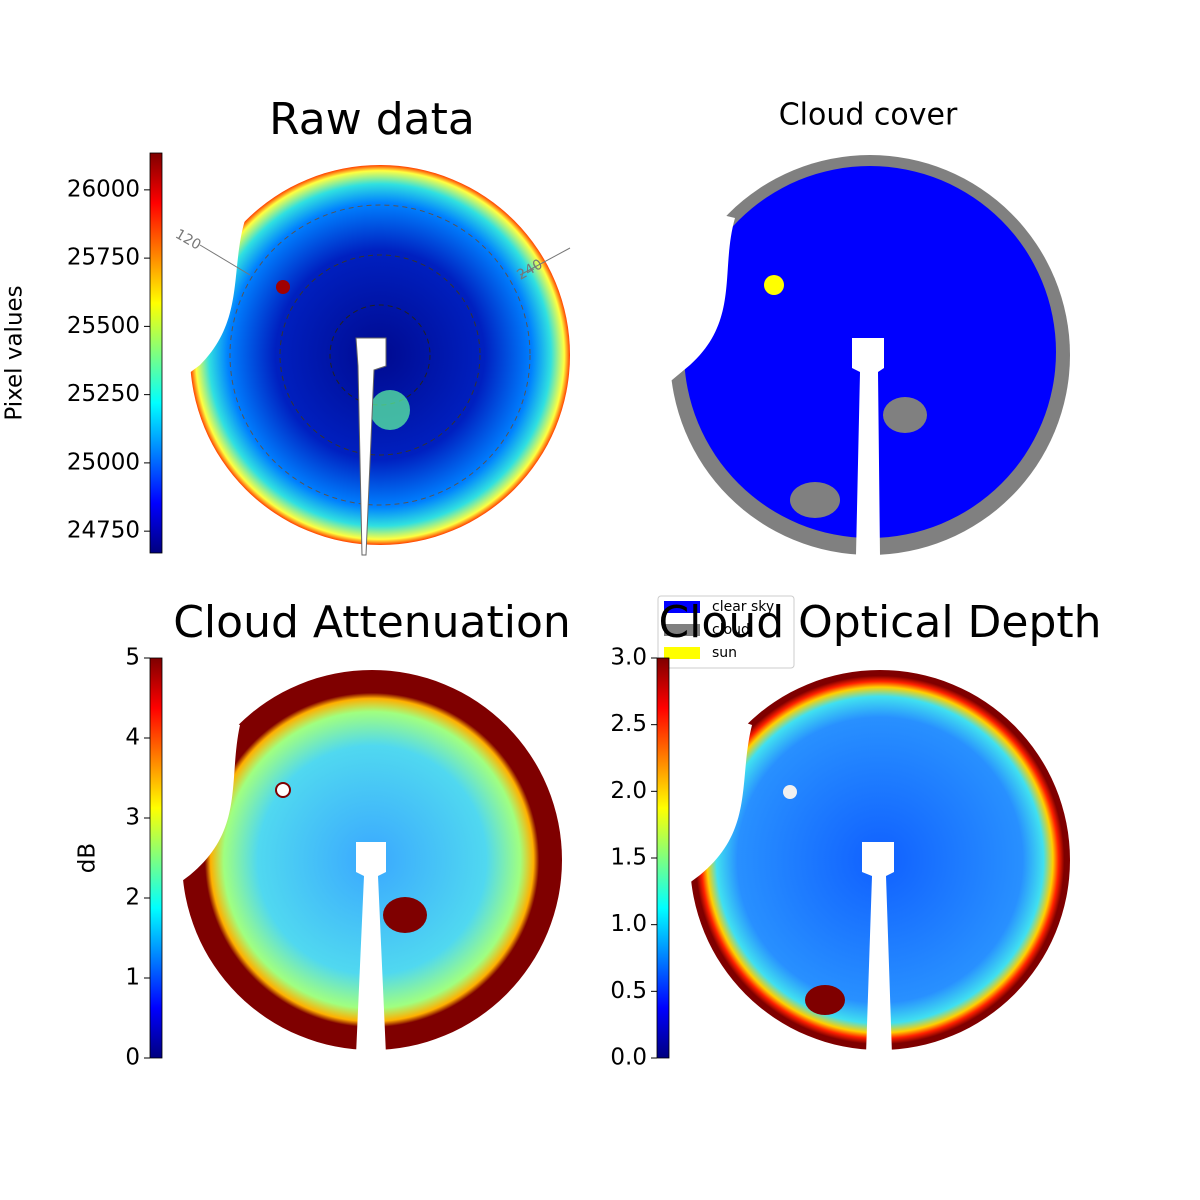 This screenshot has height=1200, width=1200. Describe the element at coordinates (103, 462) in the screenshot. I see `colorbar-tick-label: 25000` at that location.